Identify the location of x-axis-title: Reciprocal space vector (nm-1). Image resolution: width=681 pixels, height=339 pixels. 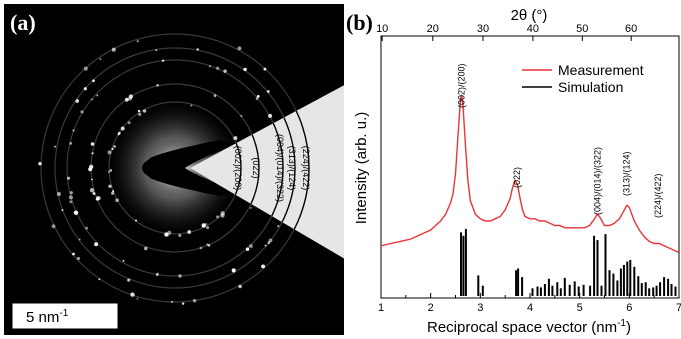
(529, 327).